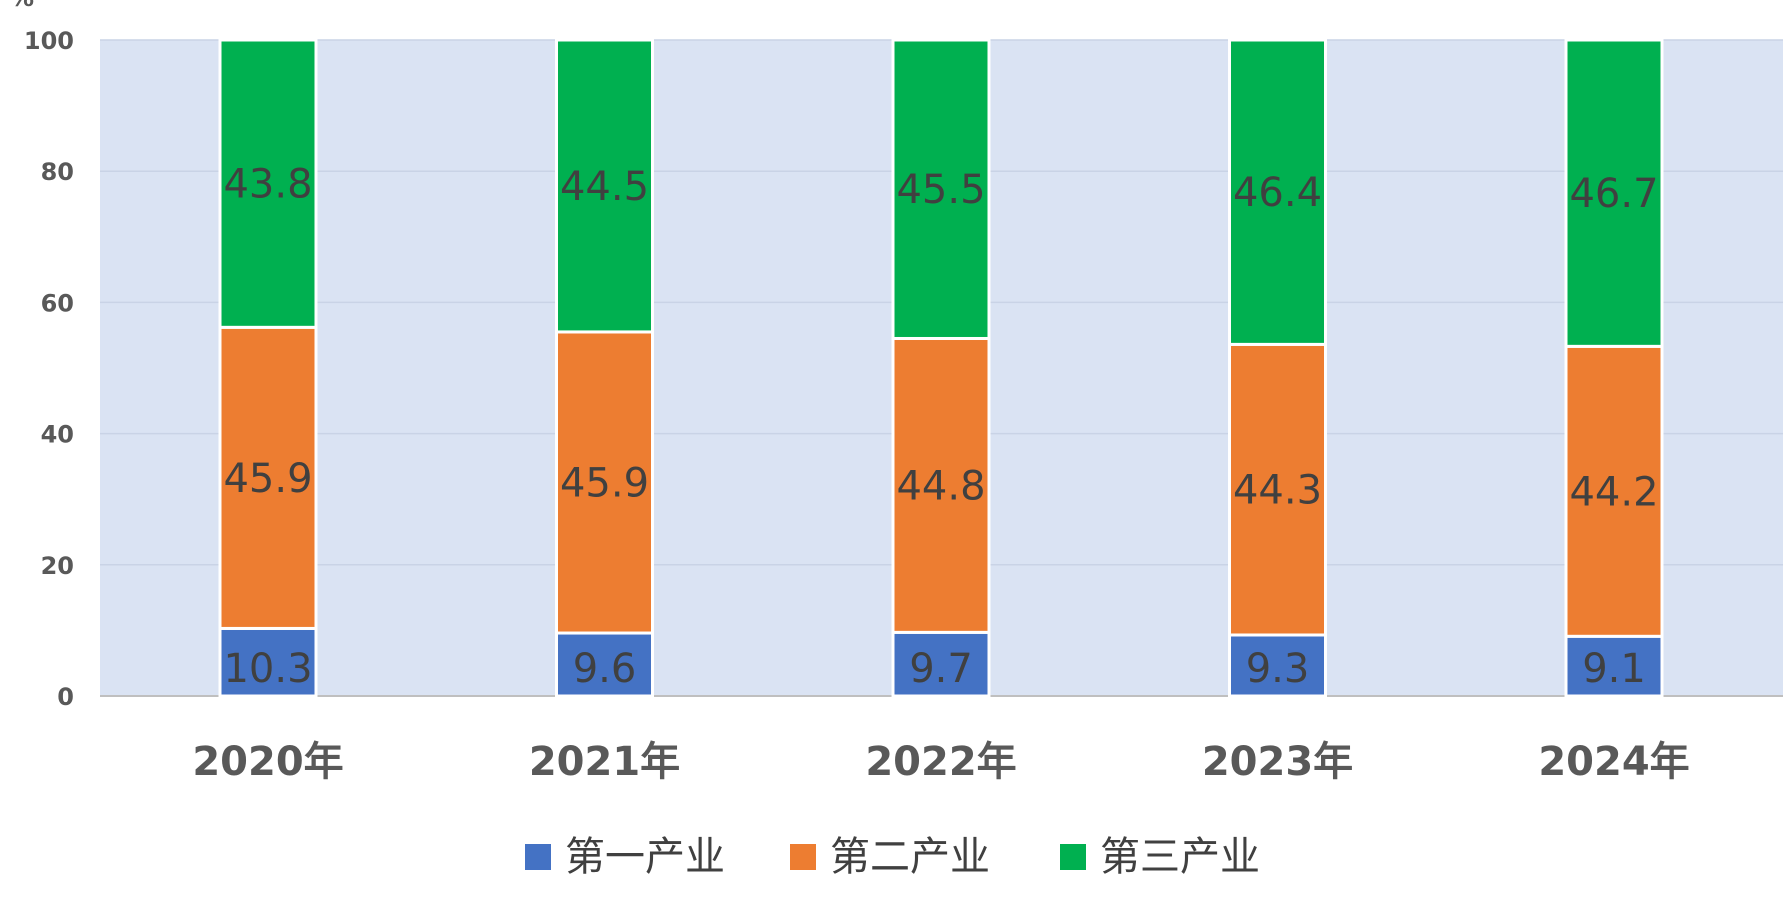 This screenshot has height=913, width=1783. I want to click on y-tick-label: 0, so click(65, 697).